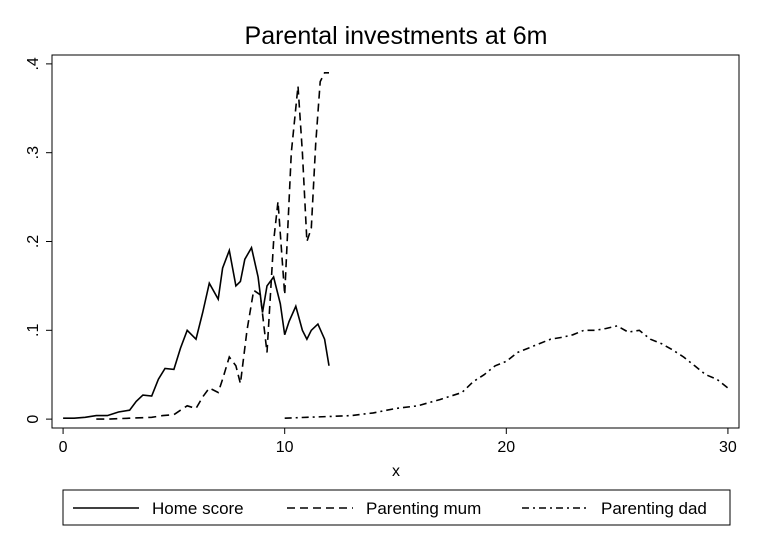 The image size is (759, 552). I want to click on chart-title: Parental investments at 6m, so click(396, 36).